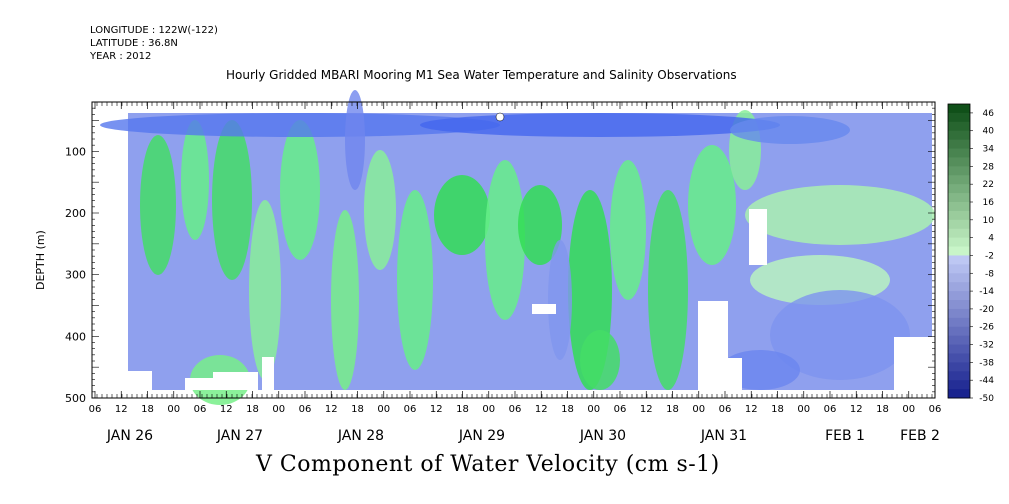  I want to click on colorbar-label: 22, so click(988, 185).